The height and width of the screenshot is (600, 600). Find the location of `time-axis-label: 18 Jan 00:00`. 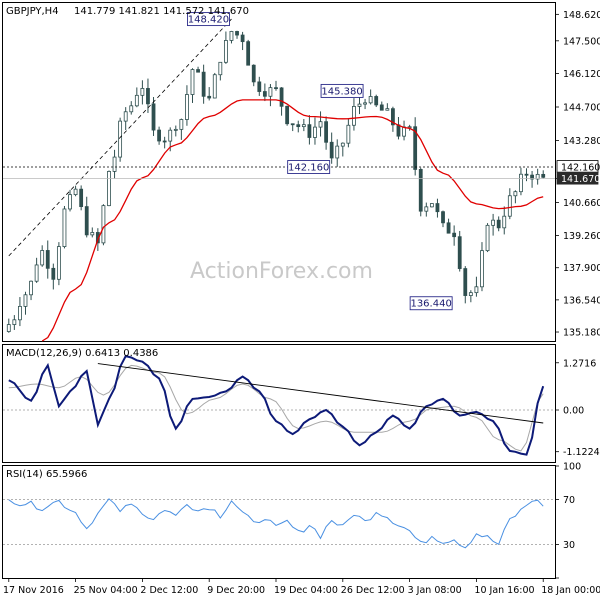

time-axis-label: 18 Jan 00:00 is located at coordinates (570, 590).